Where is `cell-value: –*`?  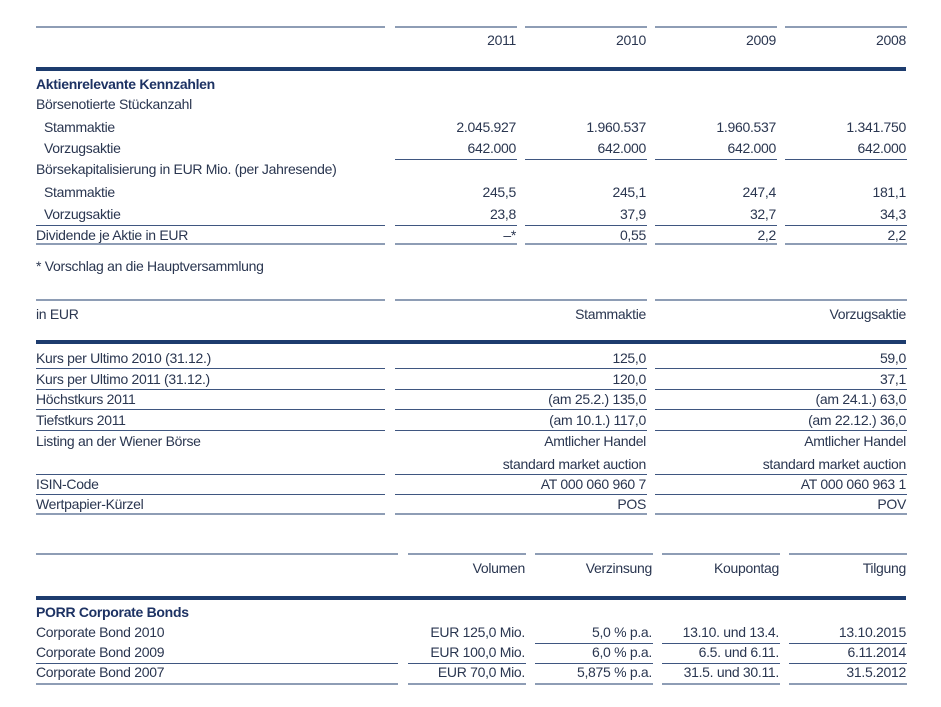
cell-value: –* is located at coordinates (509, 235).